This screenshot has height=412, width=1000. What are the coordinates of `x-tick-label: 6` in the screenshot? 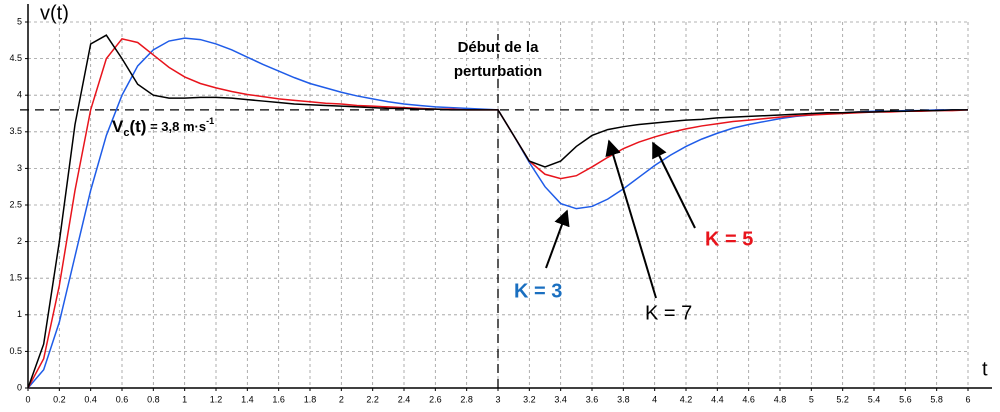 It's located at (967, 399).